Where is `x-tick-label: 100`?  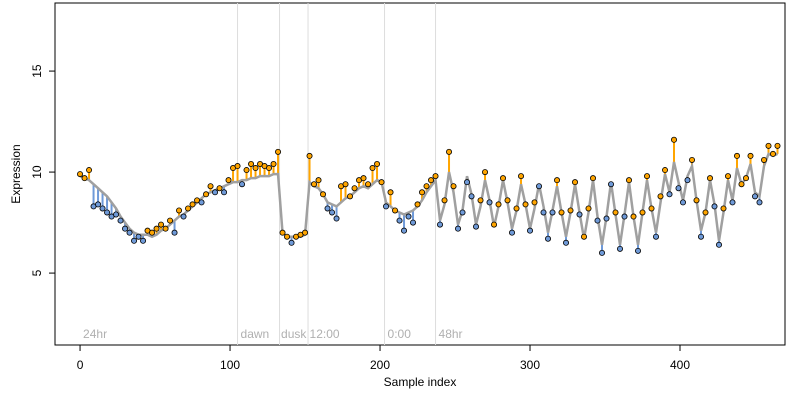 x-tick-label: 100 is located at coordinates (230, 365).